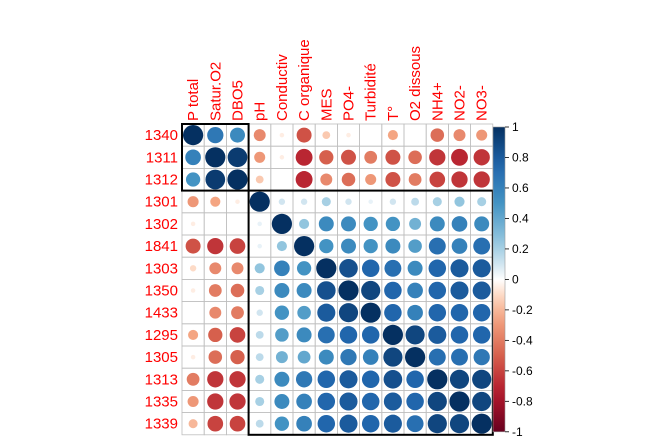  What do you see at coordinates (348, 423) in the screenshot?
I see `corr-point-1339-PO4-` at bounding box center [348, 423].